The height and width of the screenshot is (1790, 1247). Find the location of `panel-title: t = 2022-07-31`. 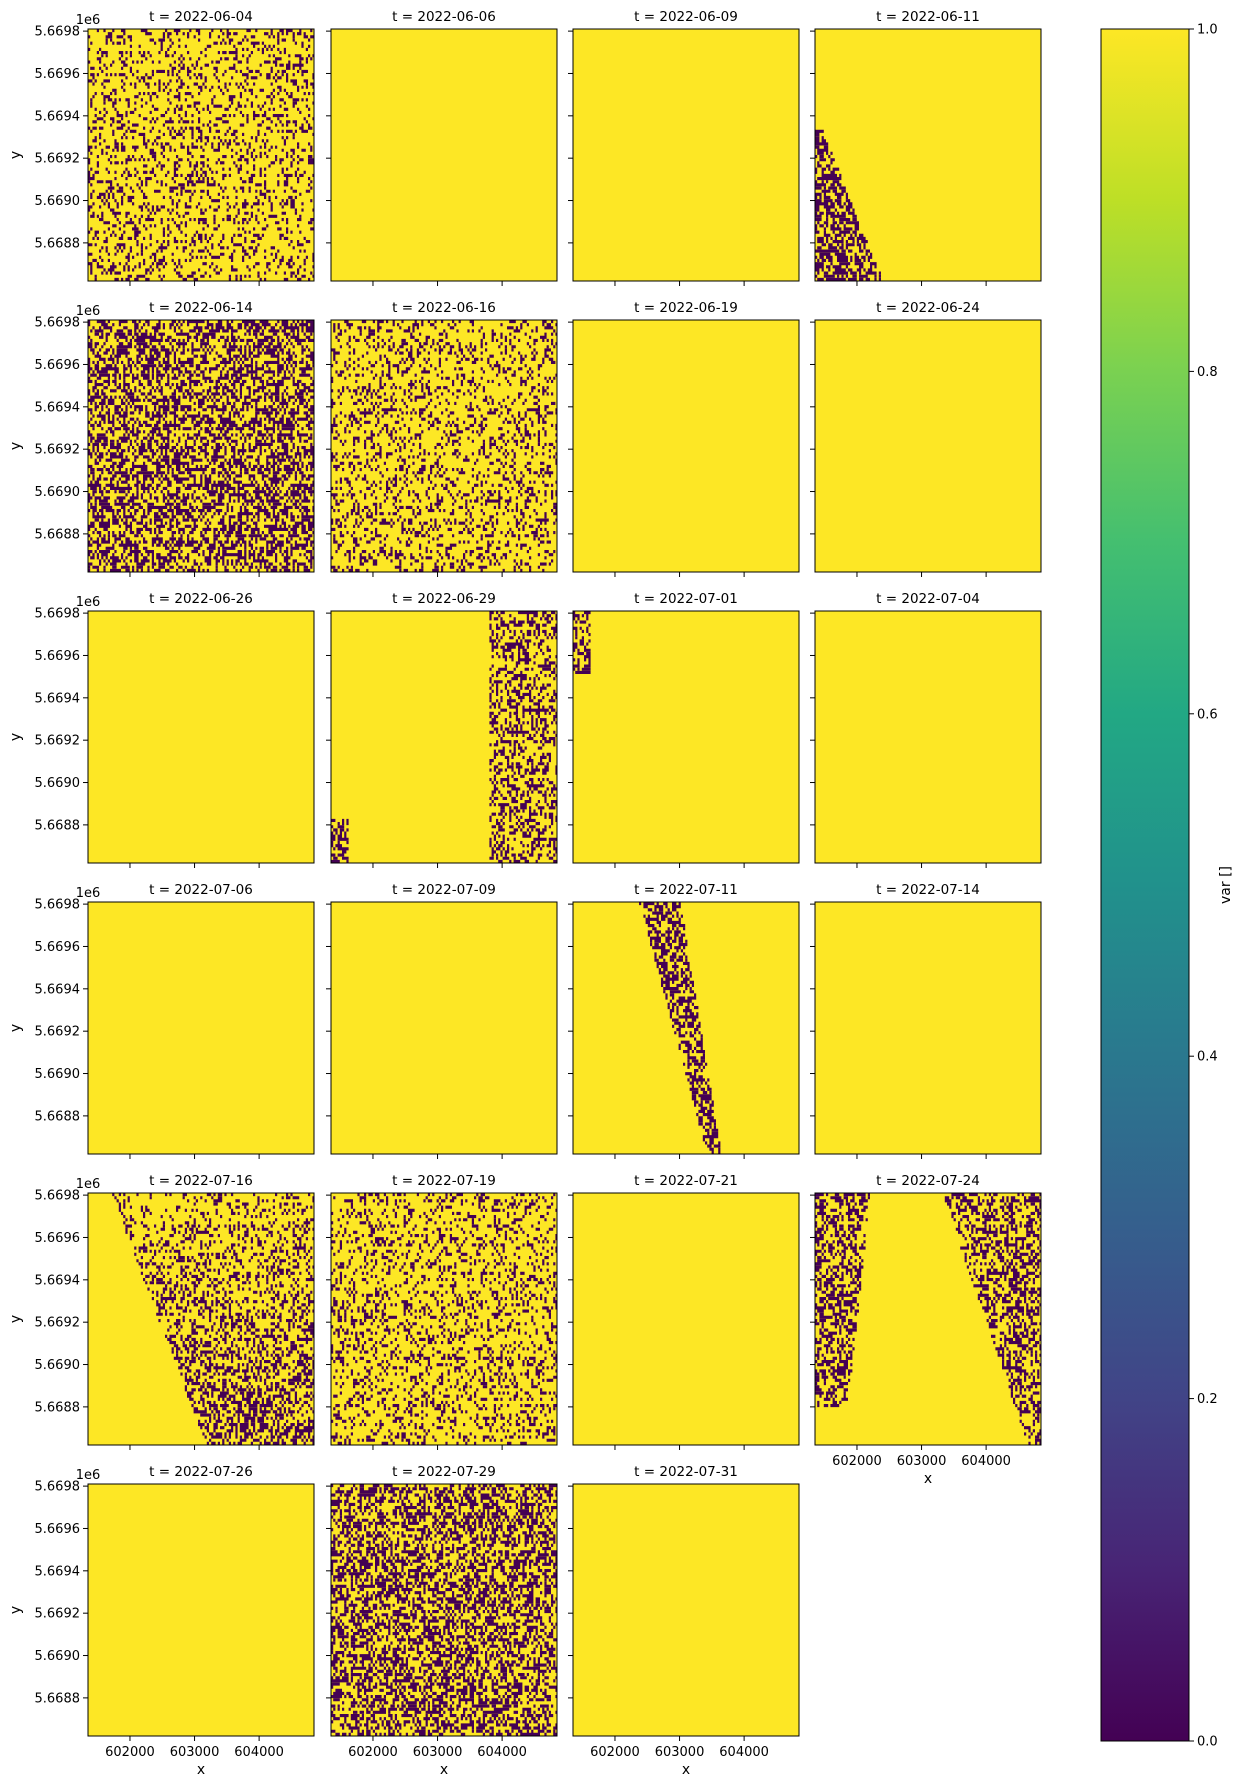

panel-title: t = 2022-07-31 is located at coordinates (686, 1472).